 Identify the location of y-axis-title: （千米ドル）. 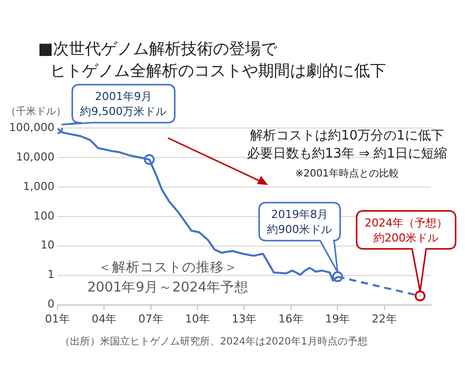
(36, 112).